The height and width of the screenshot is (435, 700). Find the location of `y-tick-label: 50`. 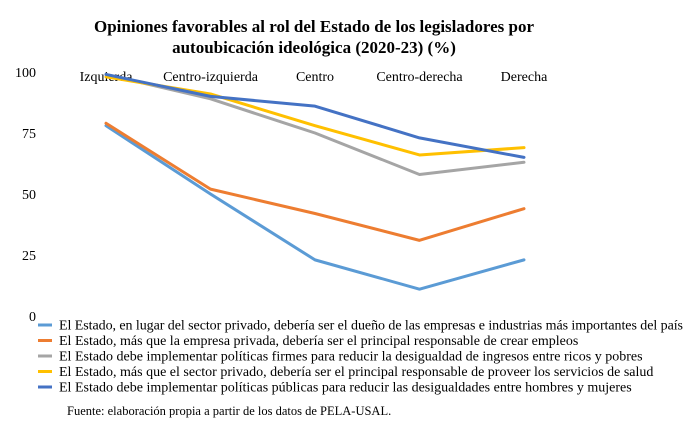

y-tick-label: 50 is located at coordinates (29, 195).